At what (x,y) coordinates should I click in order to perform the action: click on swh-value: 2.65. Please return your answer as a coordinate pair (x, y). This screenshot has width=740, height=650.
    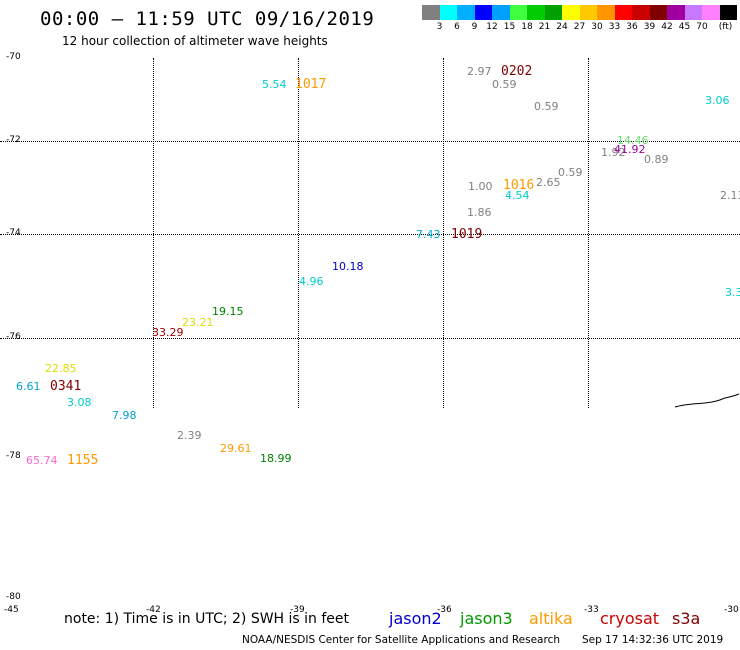
    Looking at the image, I should click on (548, 182).